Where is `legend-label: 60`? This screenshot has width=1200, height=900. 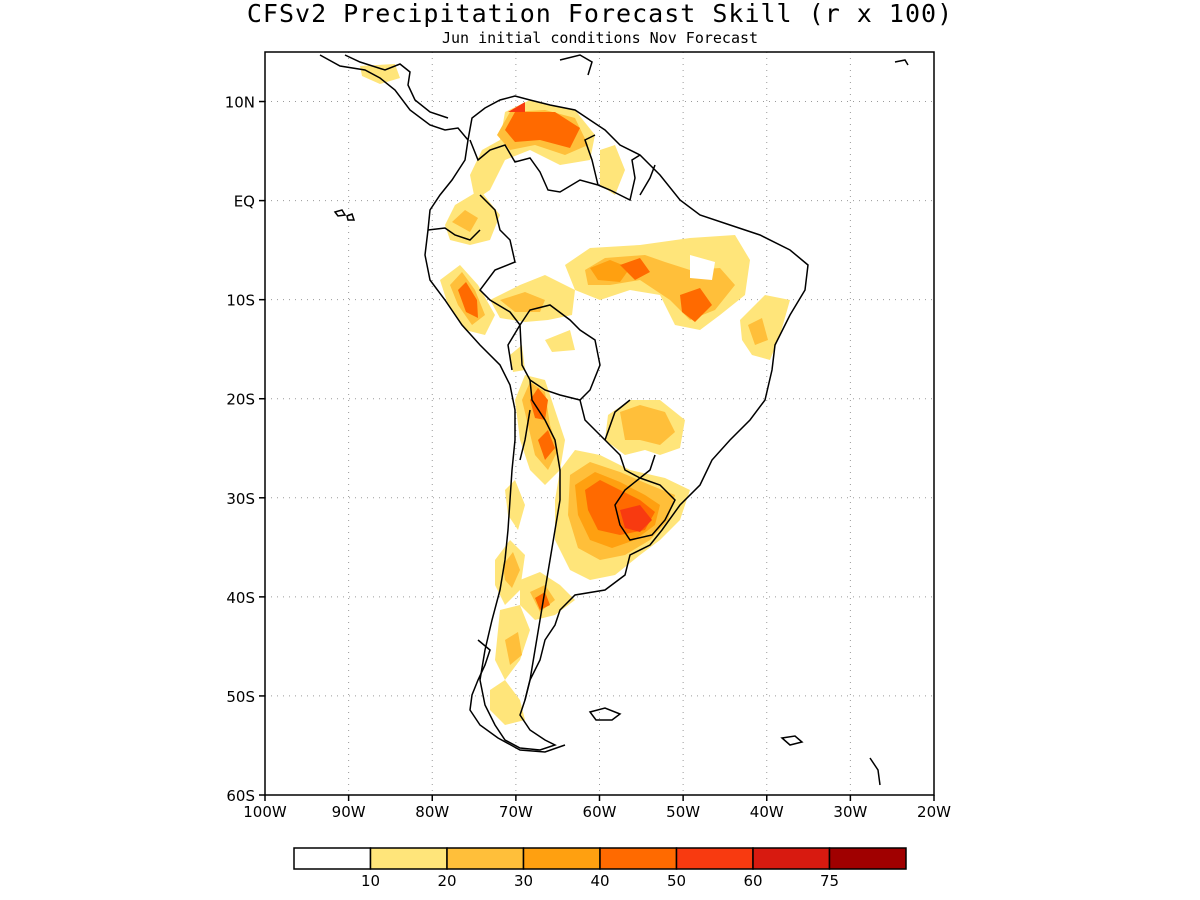 legend-label: 60 is located at coordinates (752, 881).